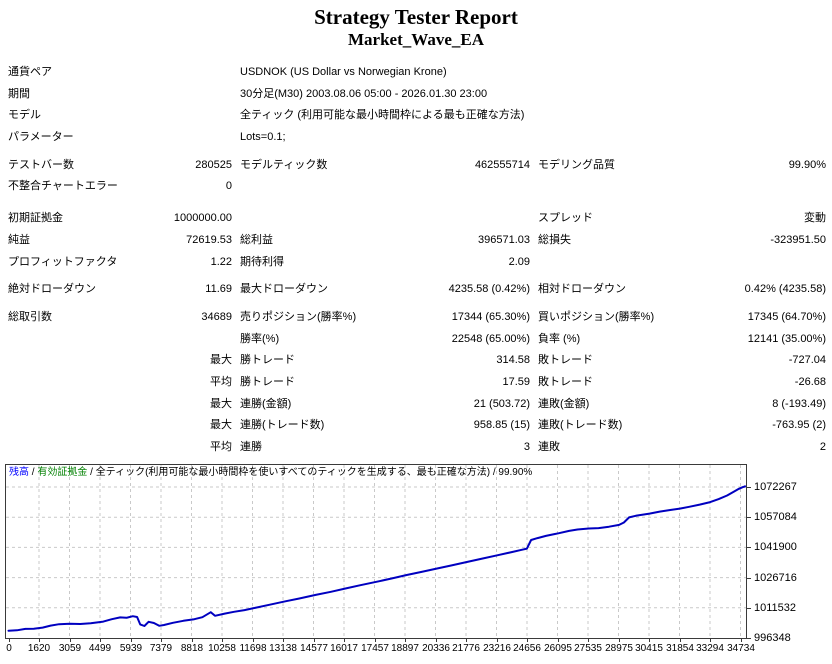  Describe the element at coordinates (19, 93) in the screenshot. I see `row-label: 期間` at that location.